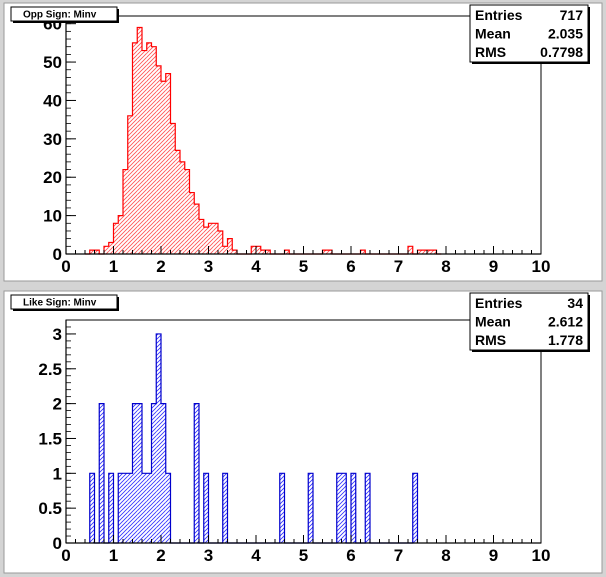 Image resolution: width=606 pixels, height=577 pixels. Describe the element at coordinates (572, 15) in the screenshot. I see `stats-value: 717` at that location.